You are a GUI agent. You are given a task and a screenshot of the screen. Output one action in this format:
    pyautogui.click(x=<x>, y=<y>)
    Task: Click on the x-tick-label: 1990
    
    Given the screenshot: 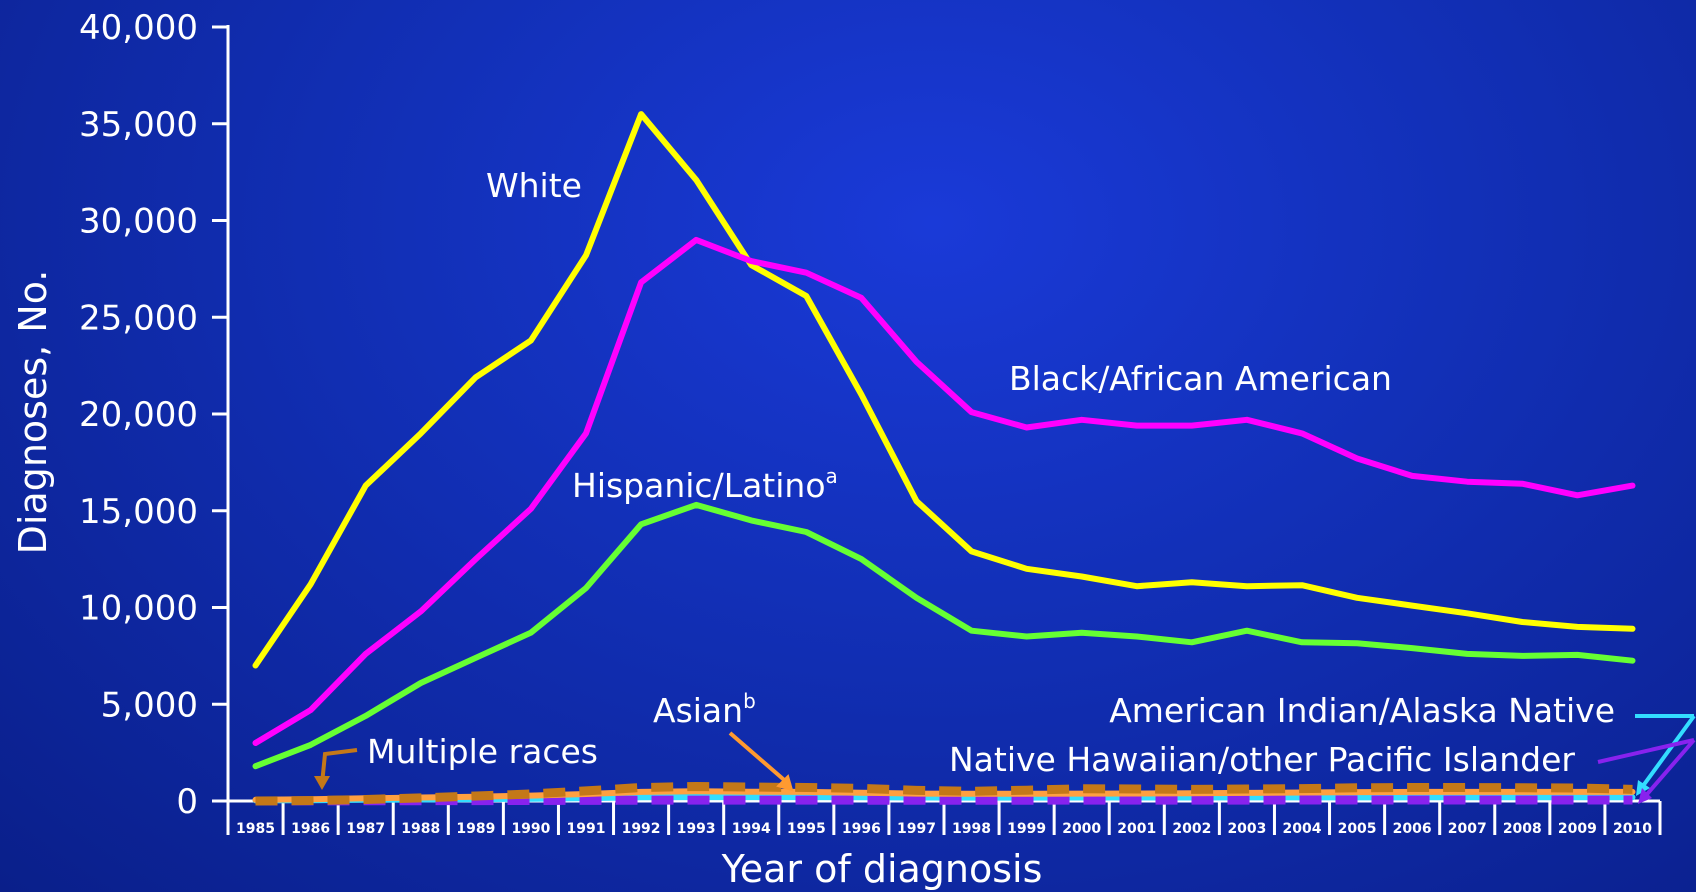 What is the action you would take?
    pyautogui.click(x=530, y=829)
    